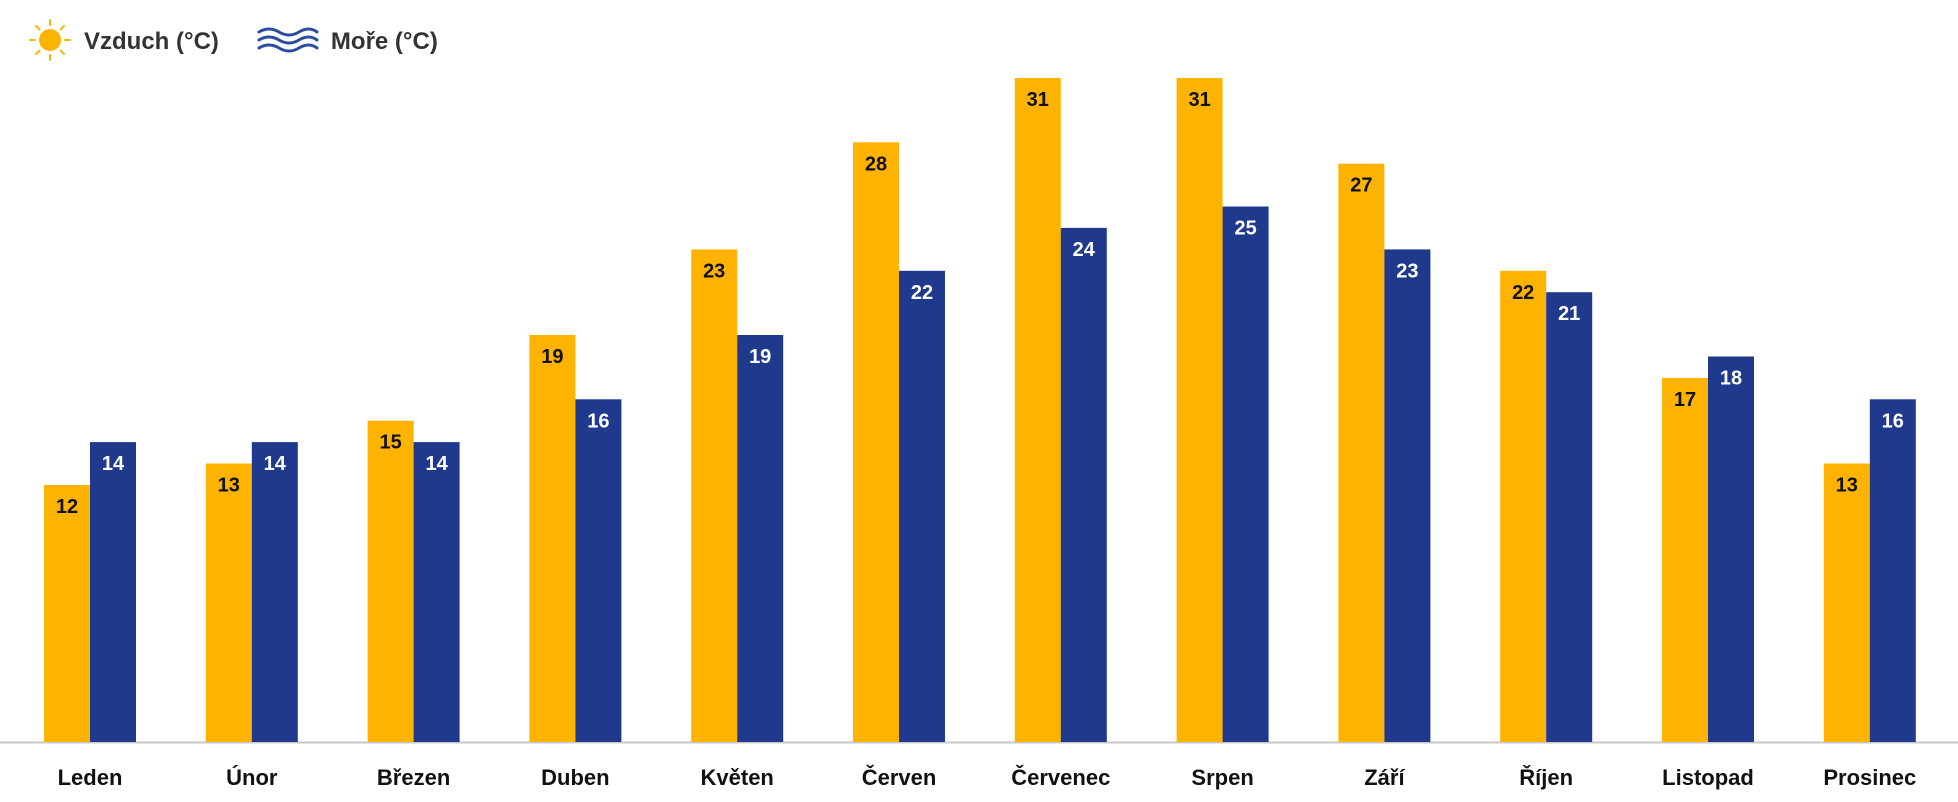  What do you see at coordinates (252, 40) in the screenshot?
I see `legend: Vzduch (°C) Moře (°C)` at bounding box center [252, 40].